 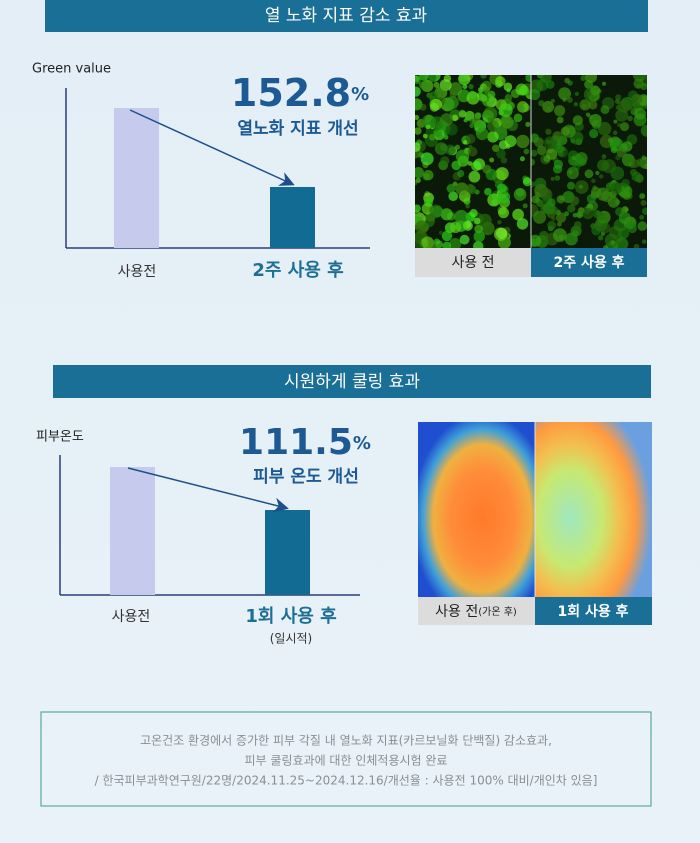 I want to click on image-after, so click(x=593, y=509).